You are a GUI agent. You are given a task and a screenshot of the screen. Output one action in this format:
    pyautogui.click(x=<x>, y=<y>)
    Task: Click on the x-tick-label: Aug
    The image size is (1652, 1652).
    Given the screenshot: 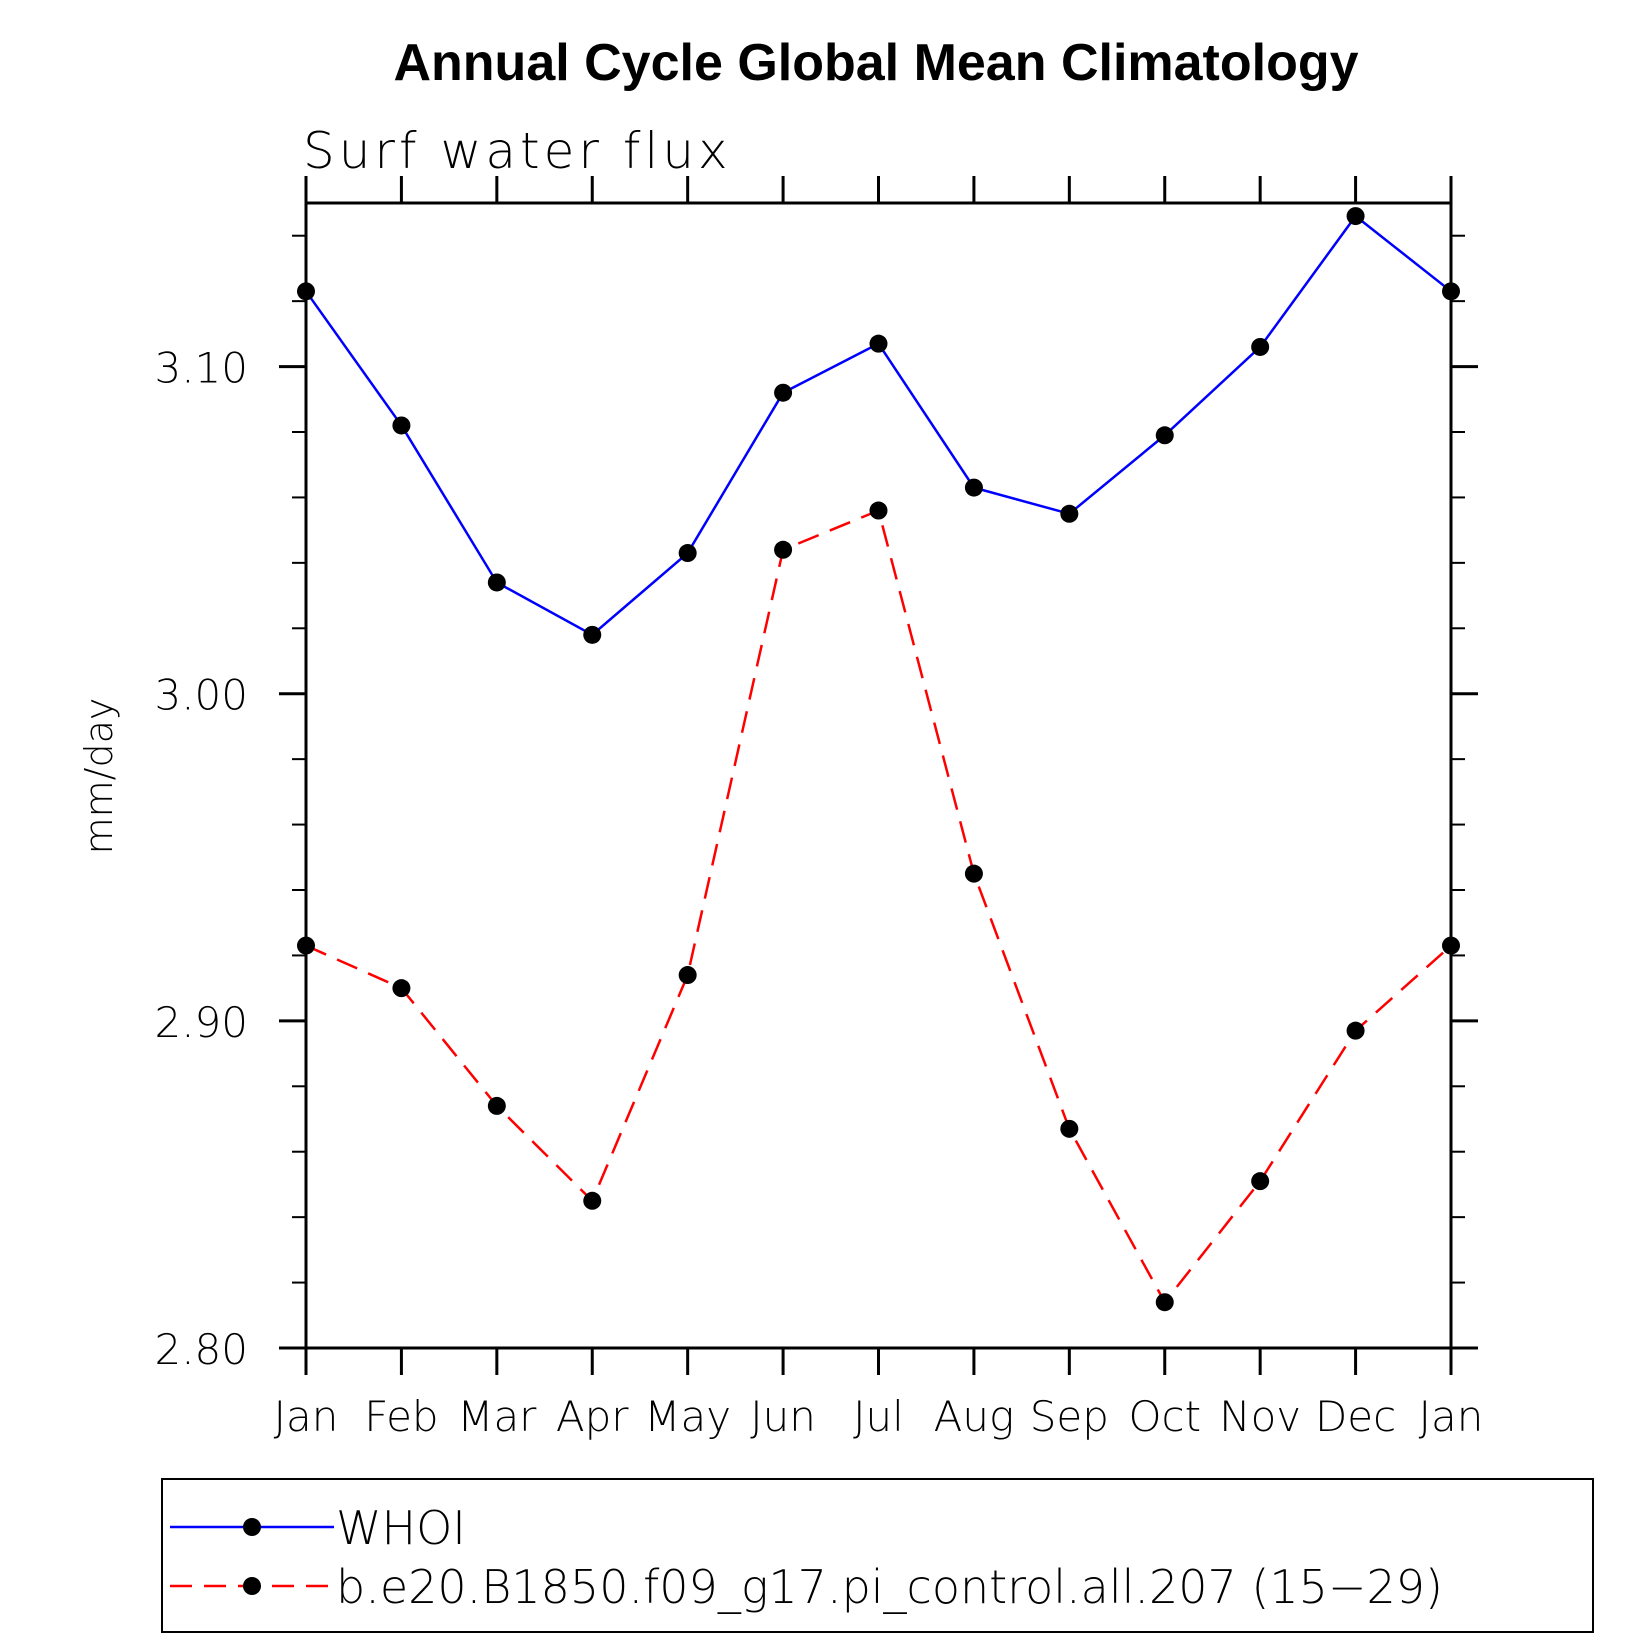 What is the action you would take?
    pyautogui.click(x=974, y=1416)
    